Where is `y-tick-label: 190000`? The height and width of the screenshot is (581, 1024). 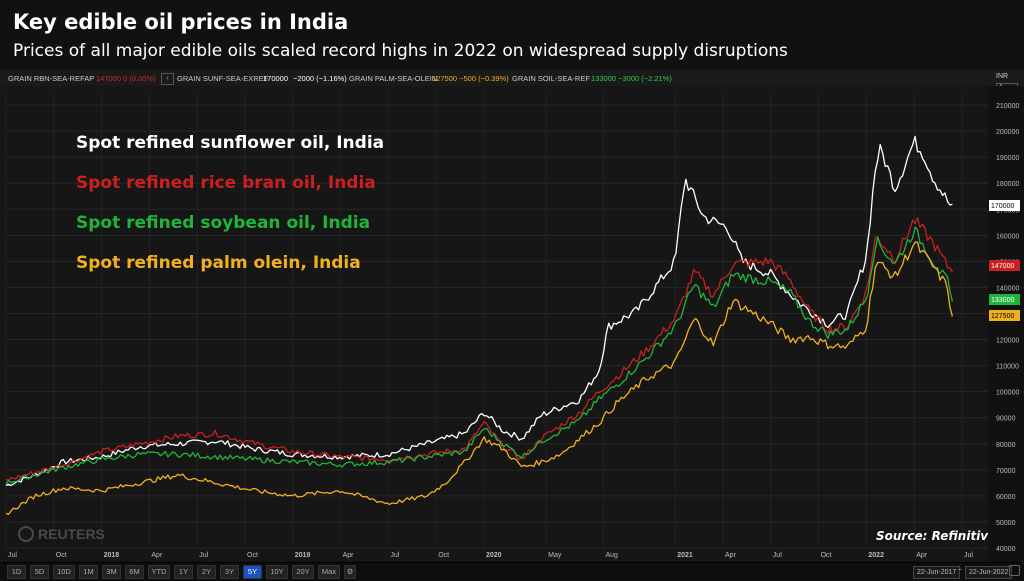
y-tick-label: 190000 is located at coordinates (1007, 158).